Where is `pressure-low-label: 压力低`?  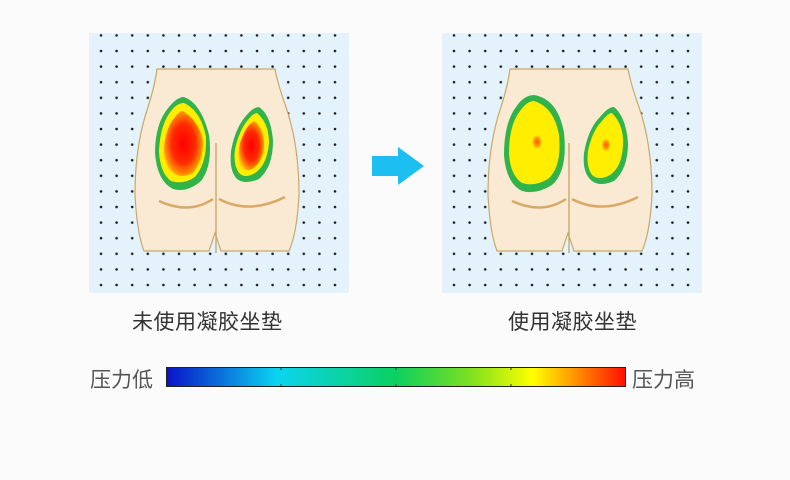 pressure-low-label: 压力低 is located at coordinates (121, 380).